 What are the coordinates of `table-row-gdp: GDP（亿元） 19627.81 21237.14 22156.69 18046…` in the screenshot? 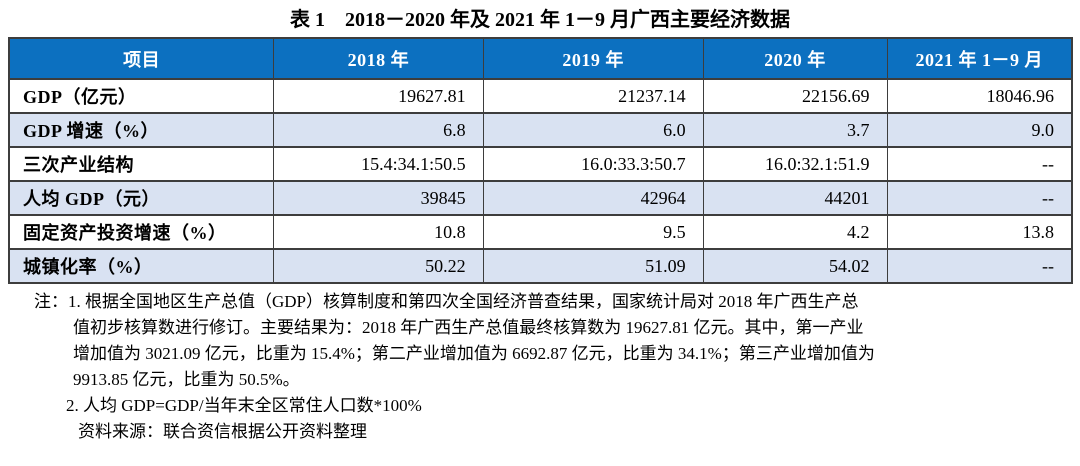 It's located at (540, 96).